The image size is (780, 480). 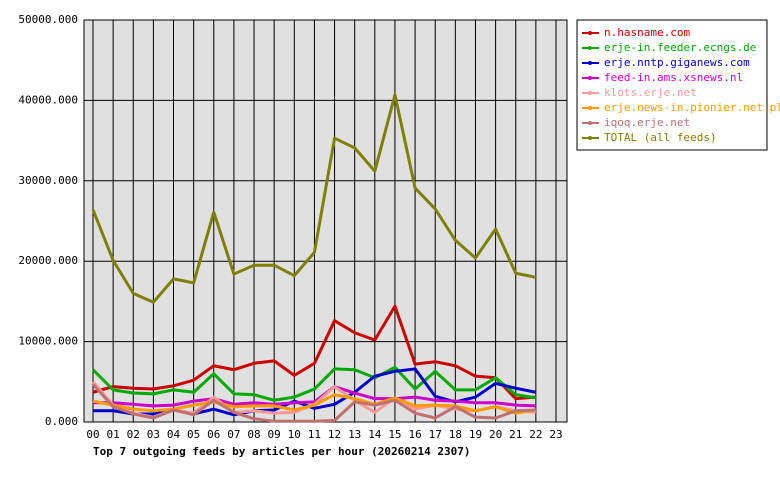 What do you see at coordinates (495, 434) in the screenshot?
I see `x-tick-label: 20` at bounding box center [495, 434].